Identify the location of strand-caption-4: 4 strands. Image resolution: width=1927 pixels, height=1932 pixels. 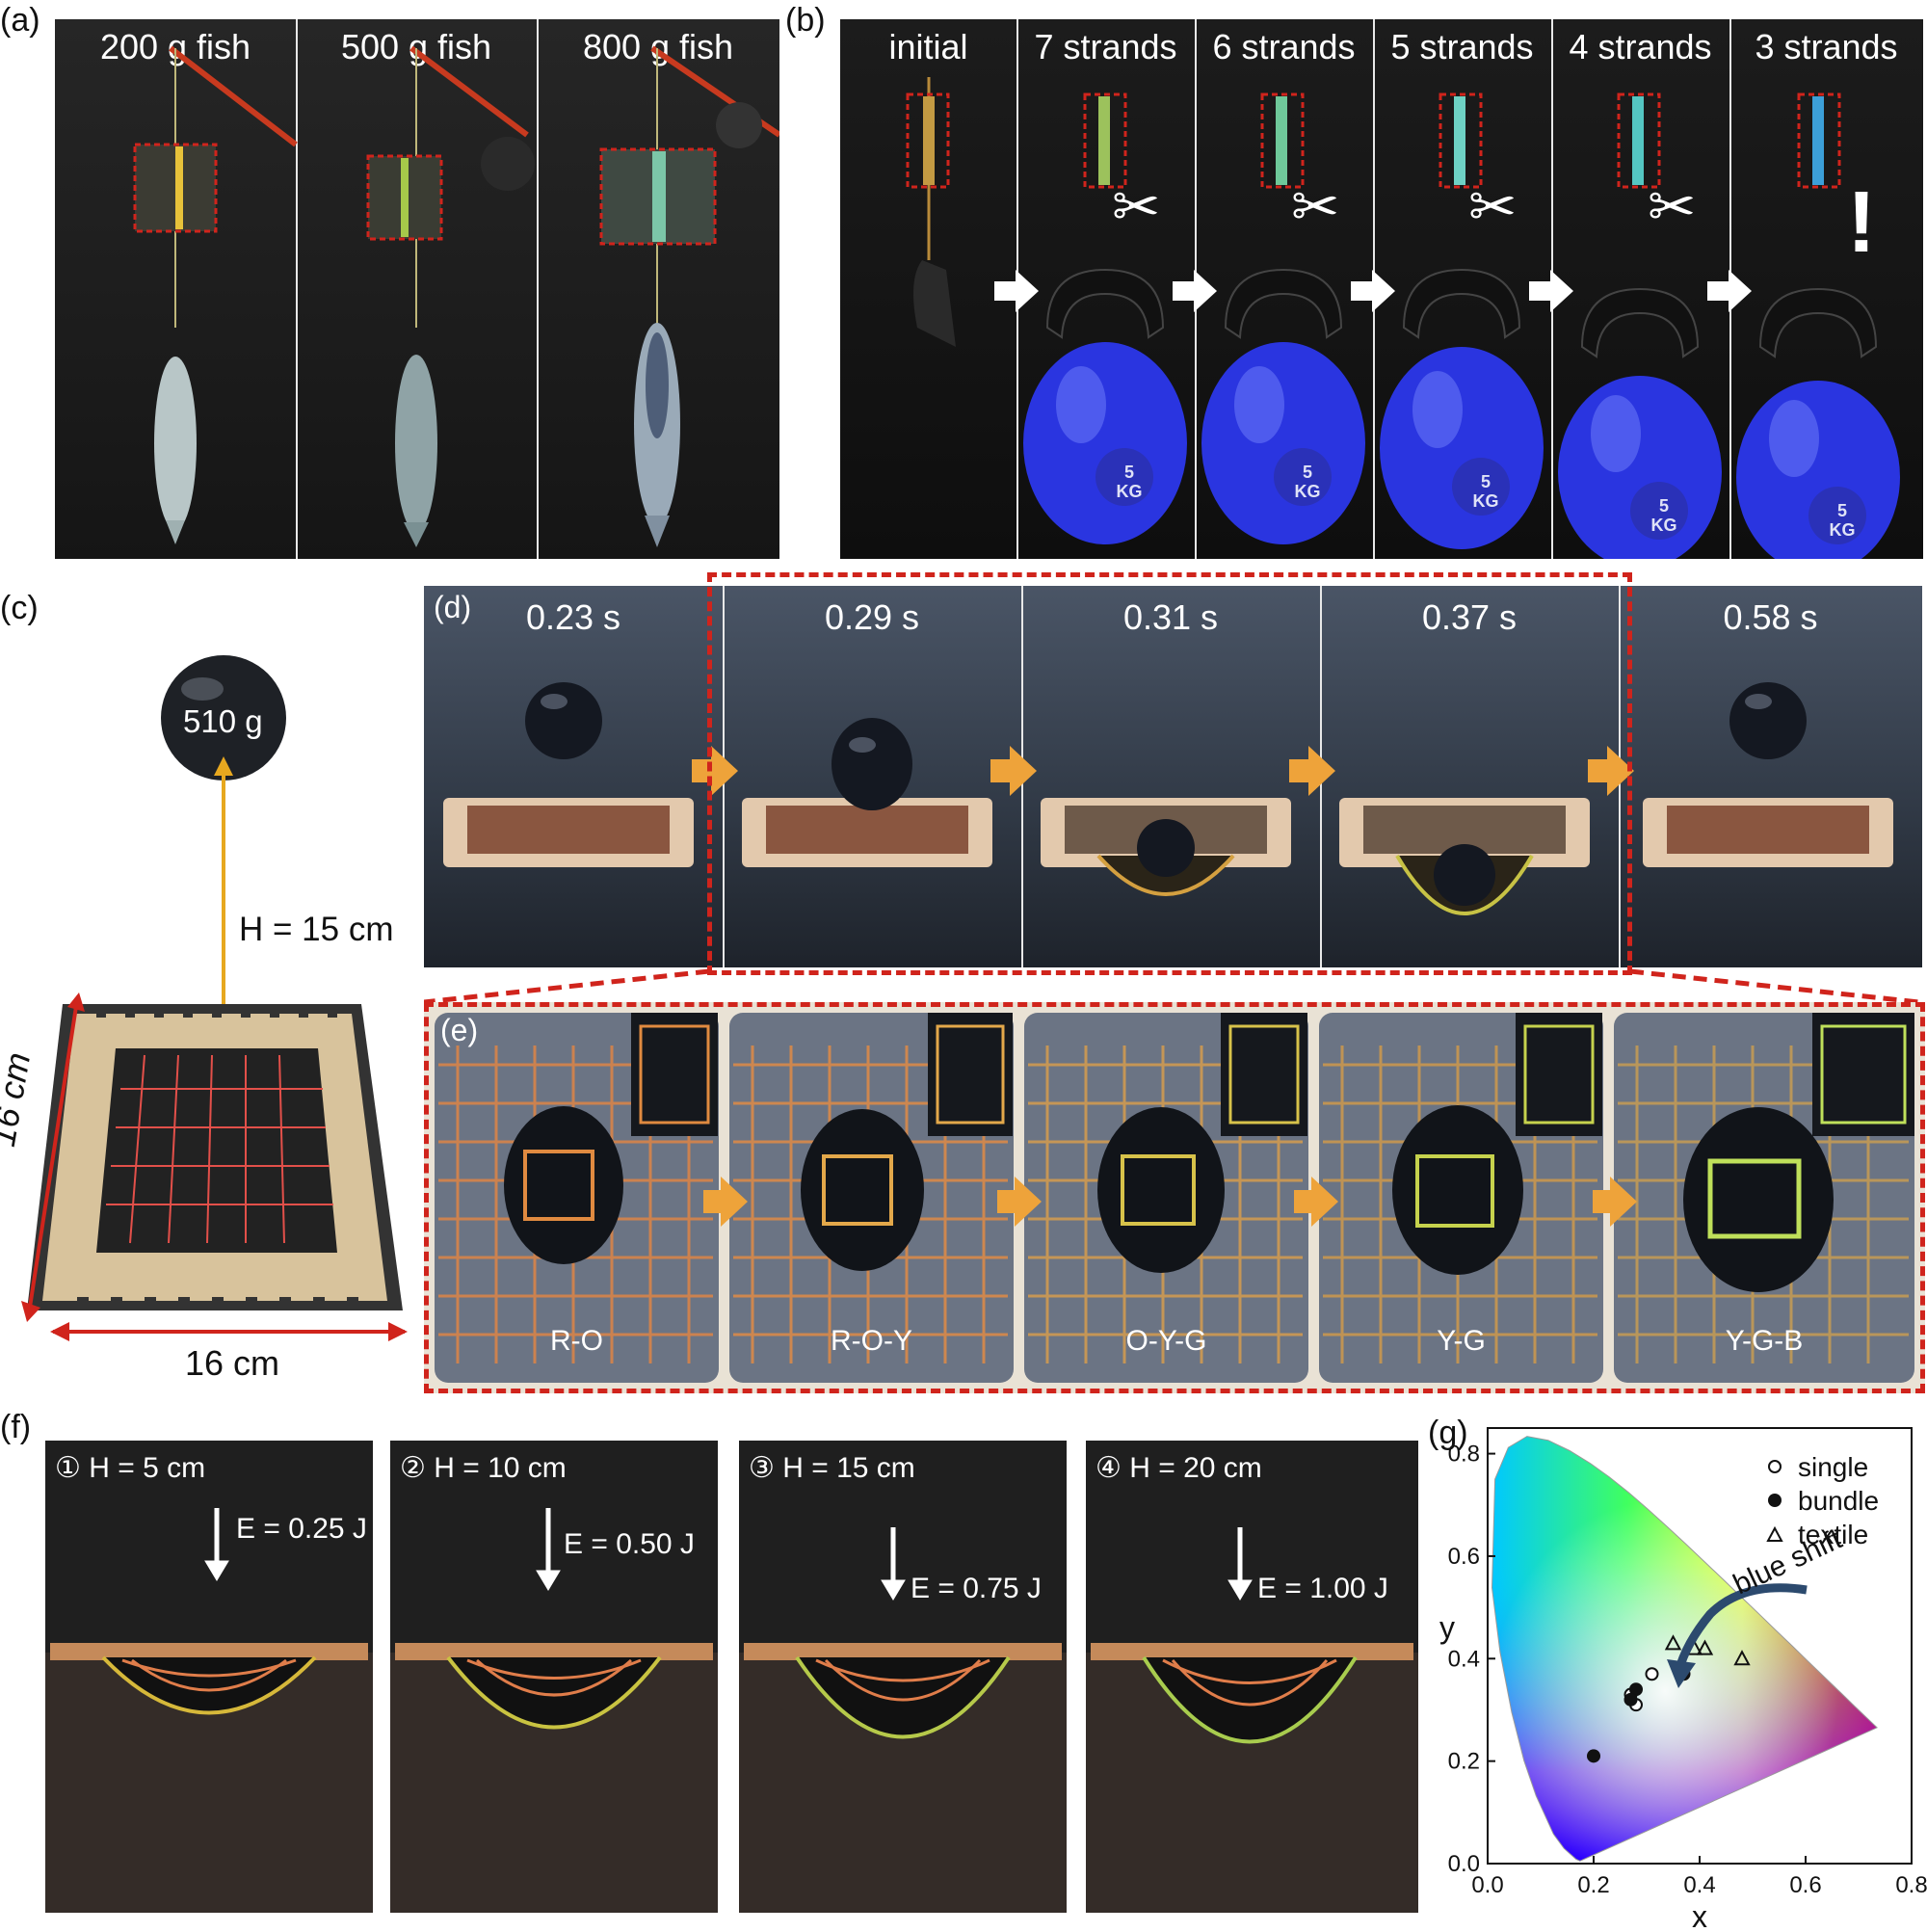
(1640, 46).